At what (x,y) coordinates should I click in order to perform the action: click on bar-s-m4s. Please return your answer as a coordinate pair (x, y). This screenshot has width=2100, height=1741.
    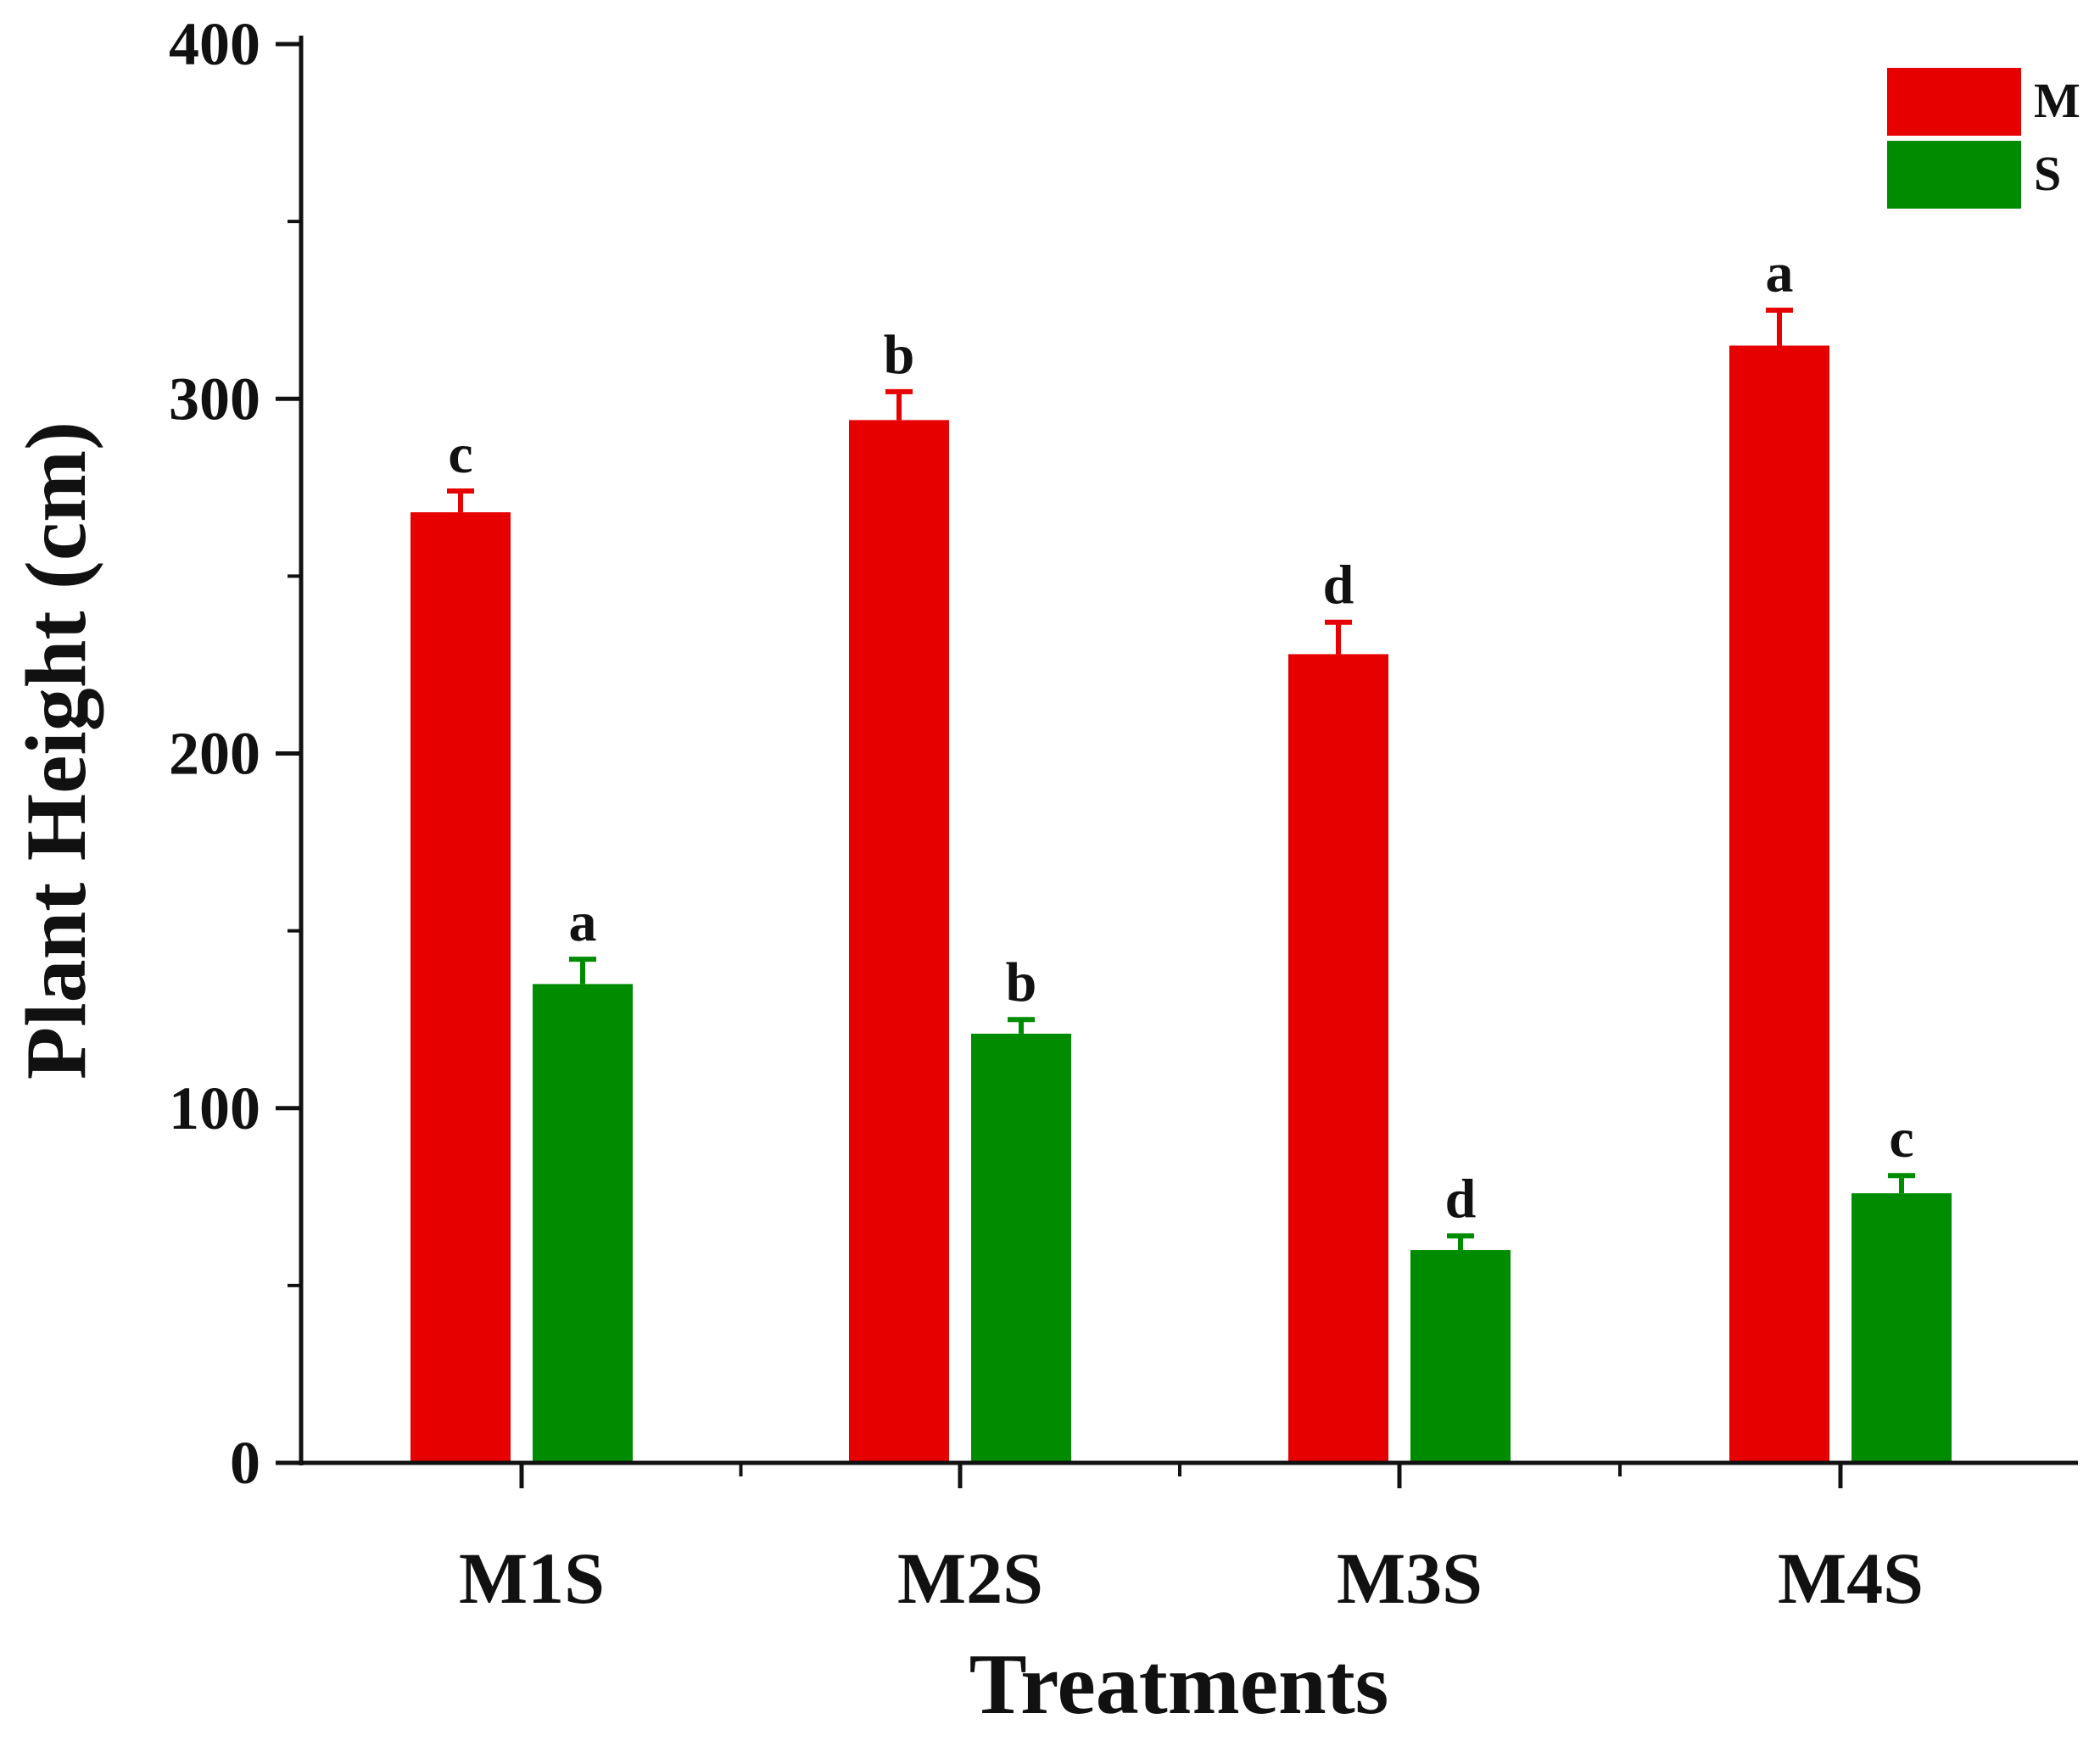
    Looking at the image, I should click on (1902, 1328).